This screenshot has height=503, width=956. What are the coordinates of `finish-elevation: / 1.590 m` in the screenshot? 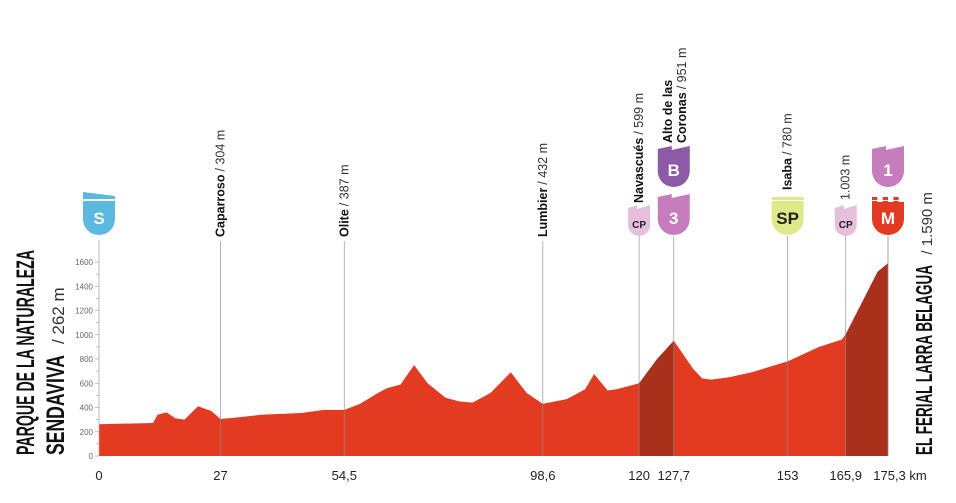 It's located at (927, 223).